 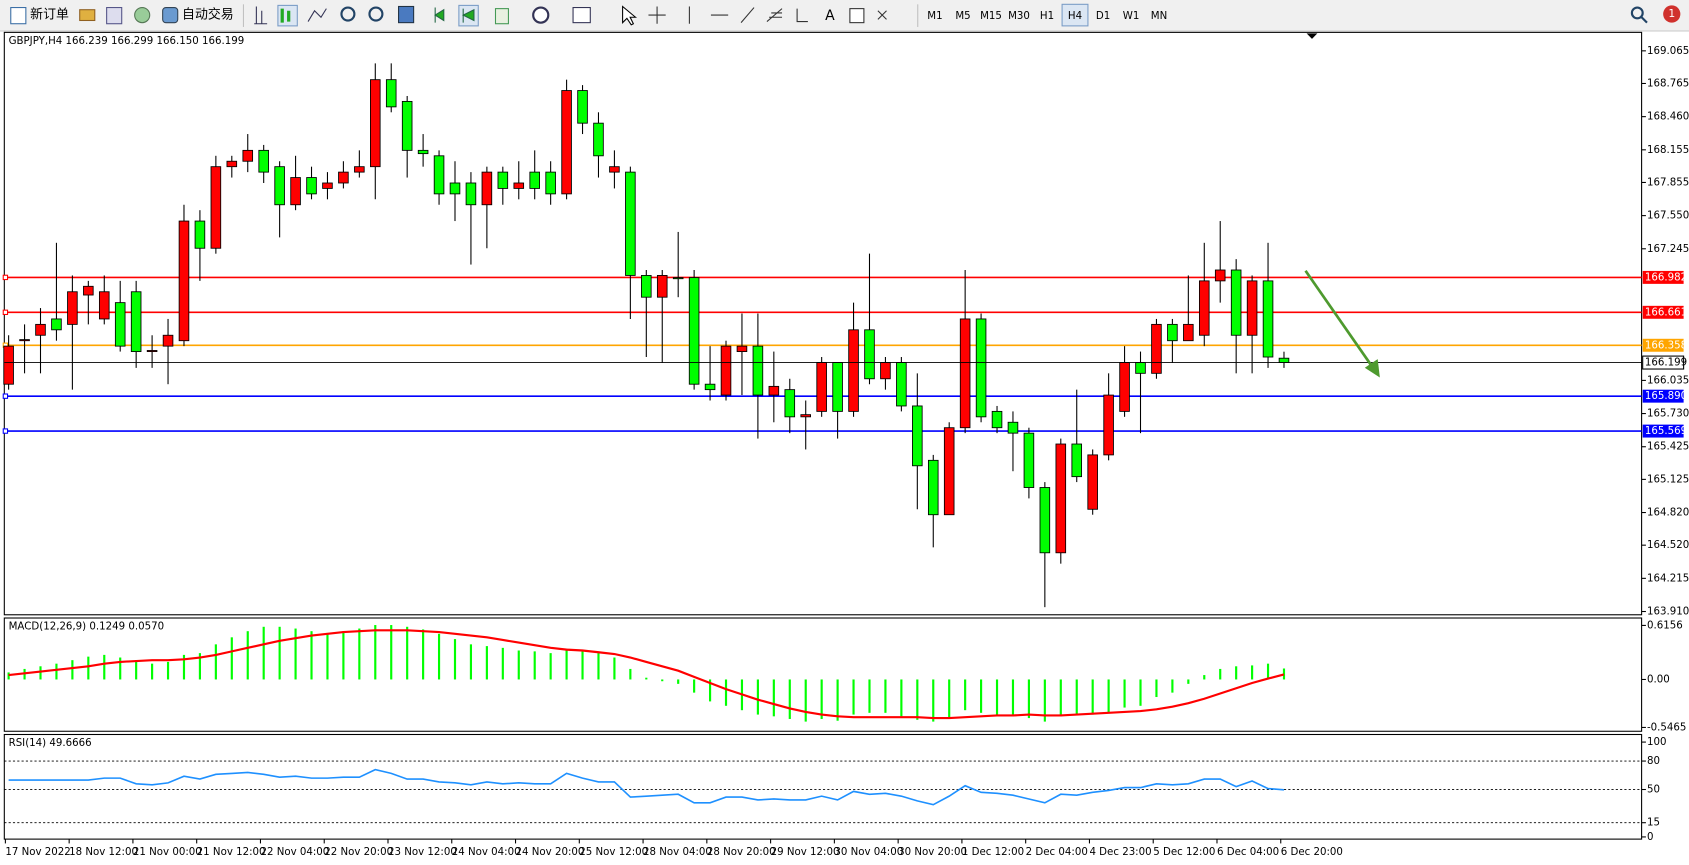 I want to click on toolbar: 新订单 自动交易 A M1 M5 M15 M30 H1 H4 D1 W1 MN, so click(x=844, y=16).